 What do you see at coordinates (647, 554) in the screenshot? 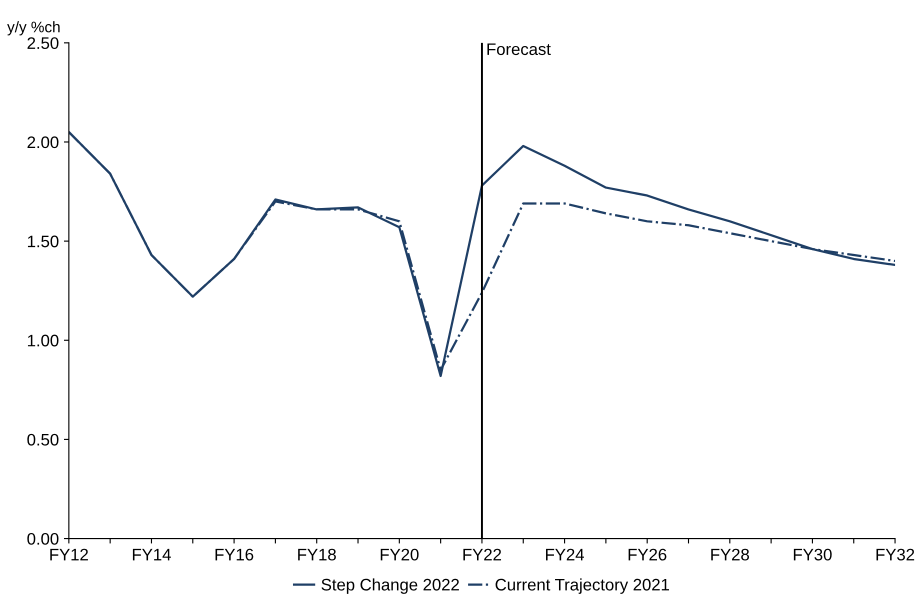
I see `x-tick-label: FY26` at bounding box center [647, 554].